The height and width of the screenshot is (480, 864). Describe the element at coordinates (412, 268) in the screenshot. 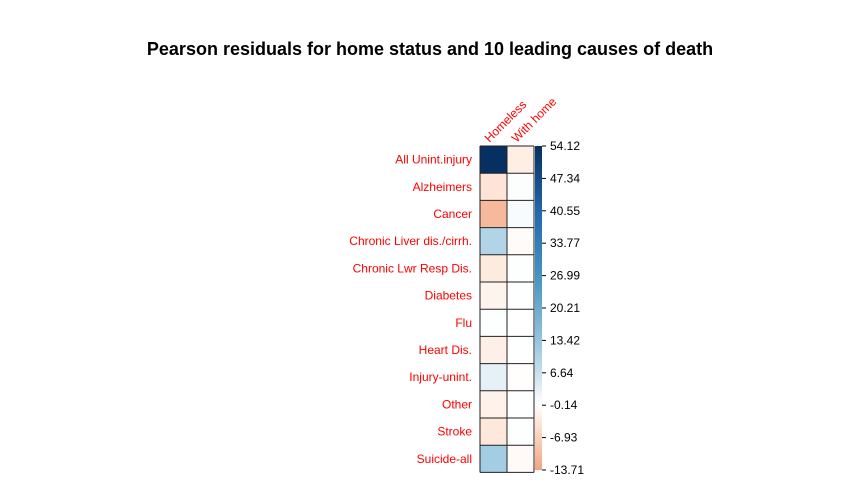

I see `row-label: Chronic Lwr Resp Dis.` at that location.